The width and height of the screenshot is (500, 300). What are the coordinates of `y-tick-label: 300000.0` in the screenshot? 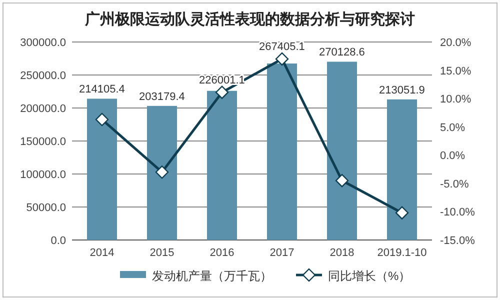 It's located at (43, 43).